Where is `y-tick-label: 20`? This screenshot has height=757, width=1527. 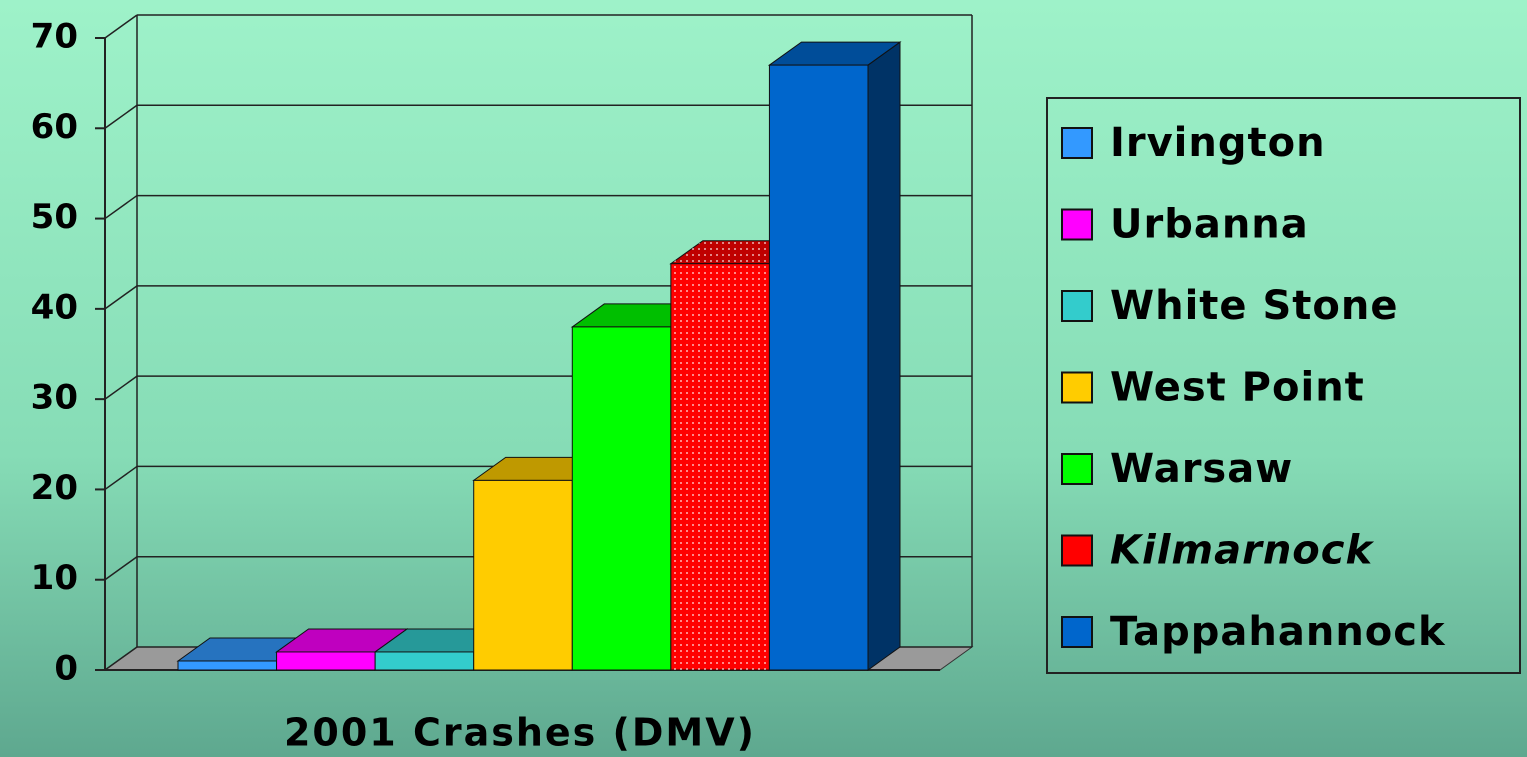 y-tick-label: 20 is located at coordinates (54, 488).